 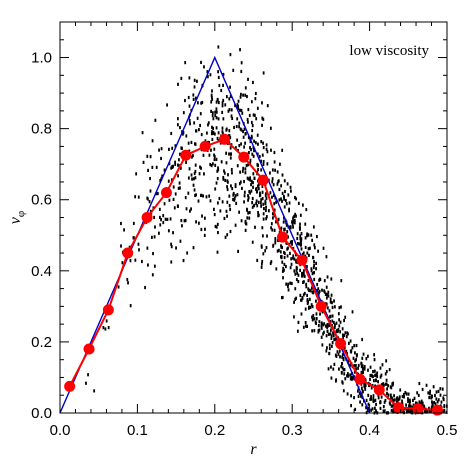 I want to click on y-tick-label: 0.6, so click(x=41, y=200).